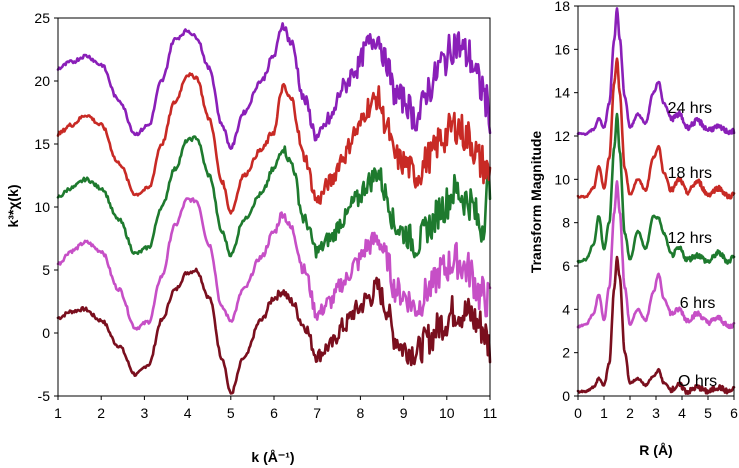 The image size is (739, 468). What do you see at coordinates (566, 353) in the screenshot?
I see `ft-y-tick-label: 2` at bounding box center [566, 353].